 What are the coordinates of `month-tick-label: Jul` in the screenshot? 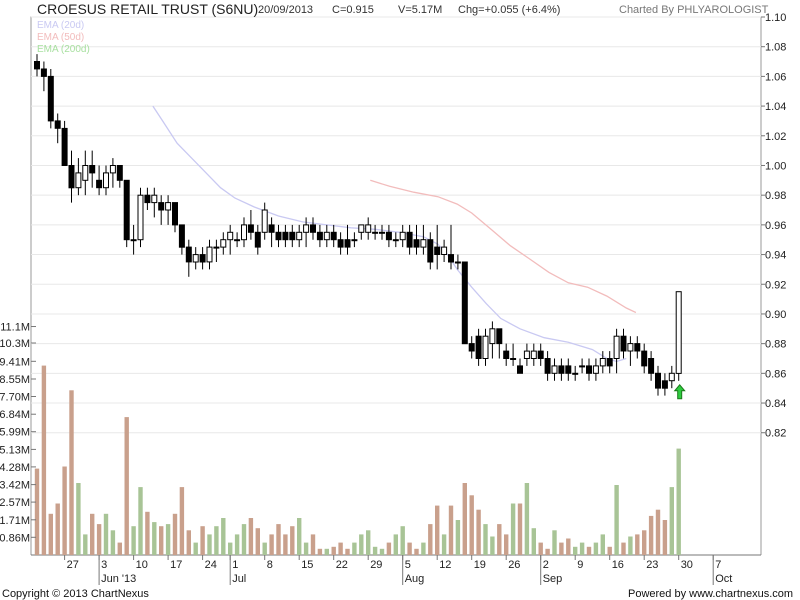 It's located at (239, 579).